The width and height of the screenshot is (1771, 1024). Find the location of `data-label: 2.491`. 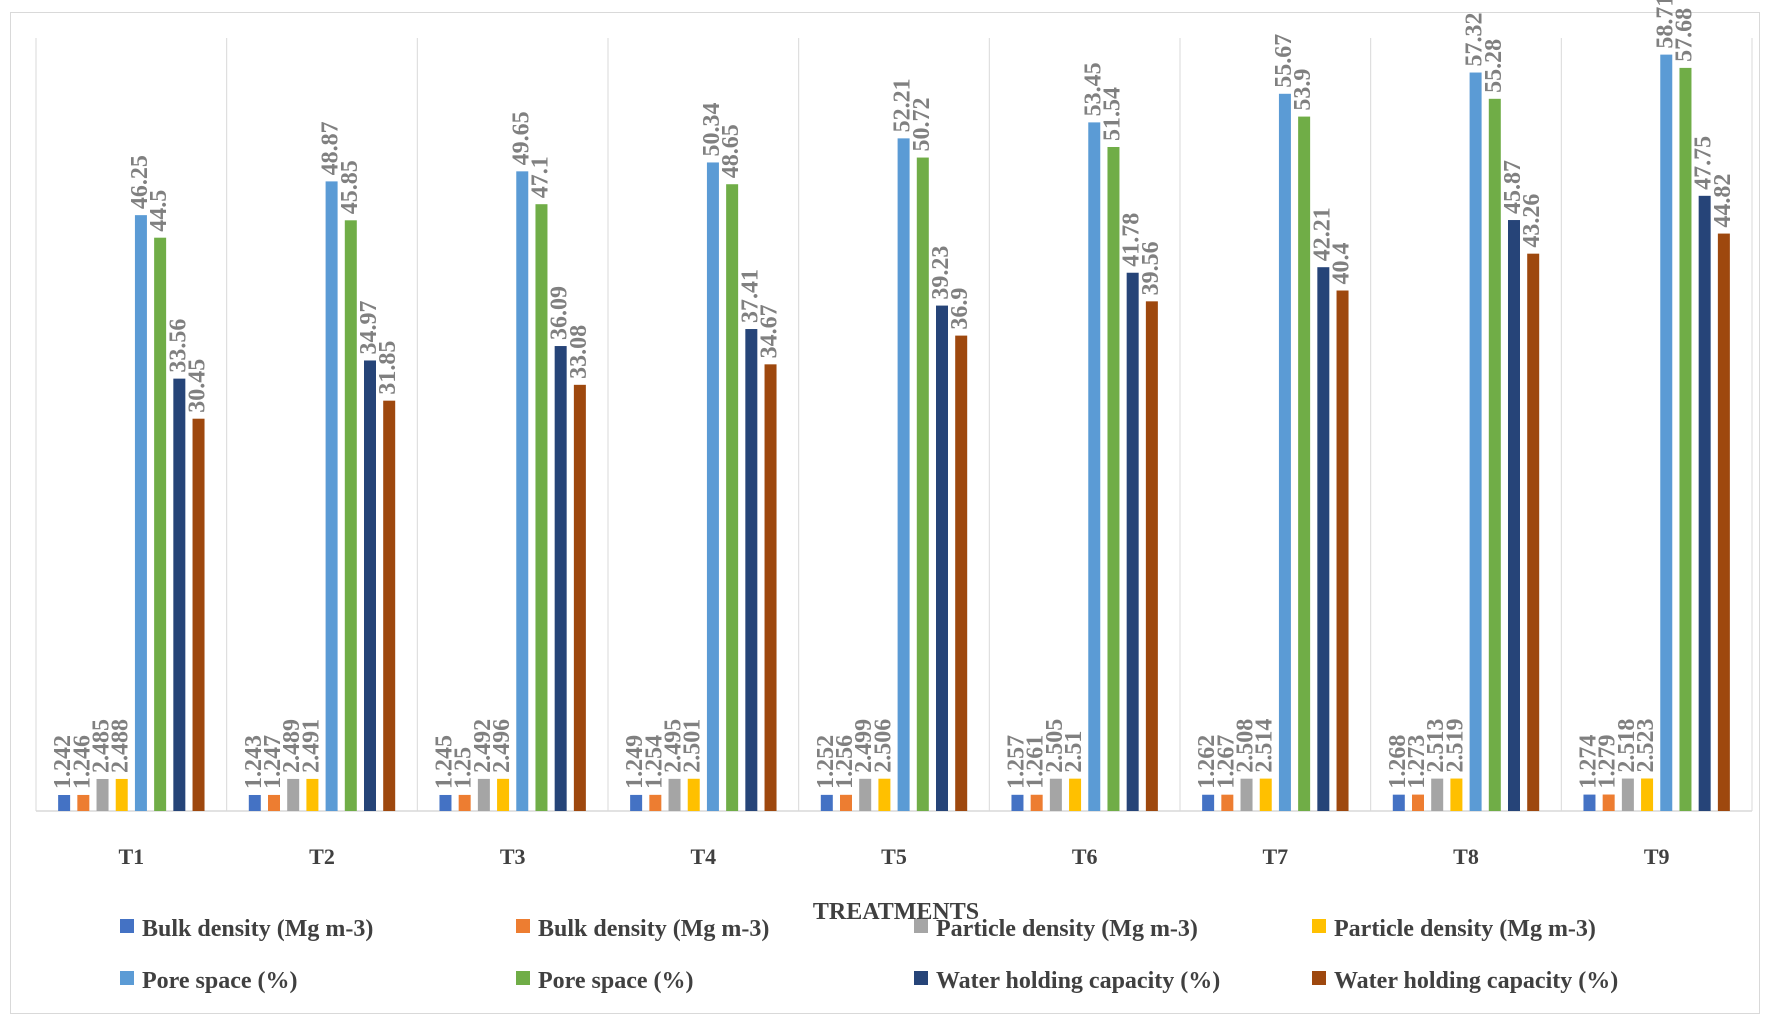

data-label: 2.491 is located at coordinates (311, 746).